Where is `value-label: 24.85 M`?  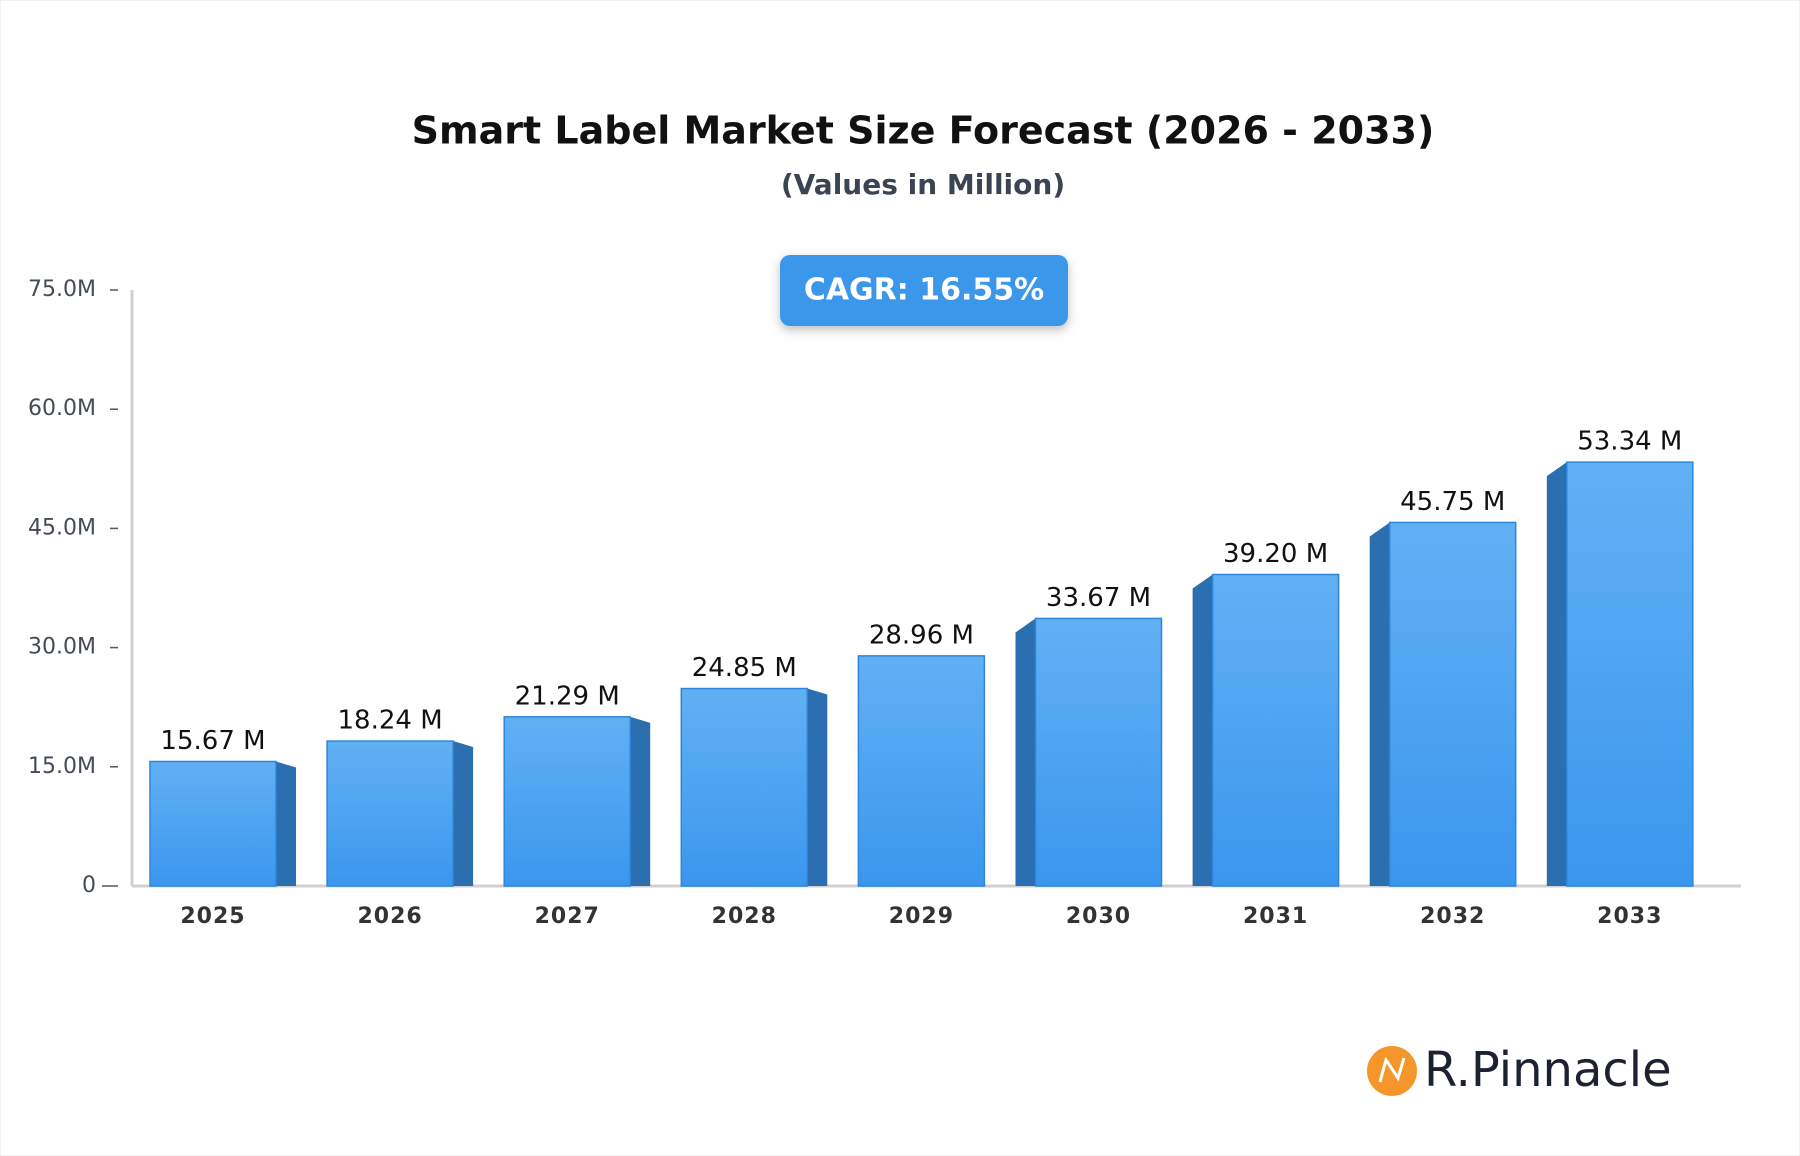
value-label: 24.85 M is located at coordinates (744, 668).